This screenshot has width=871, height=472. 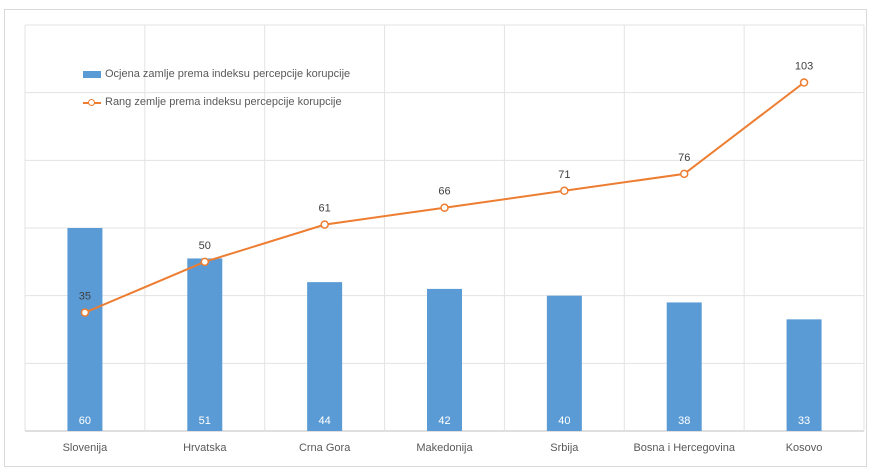 I want to click on line-data-label: 66, so click(x=444, y=192).